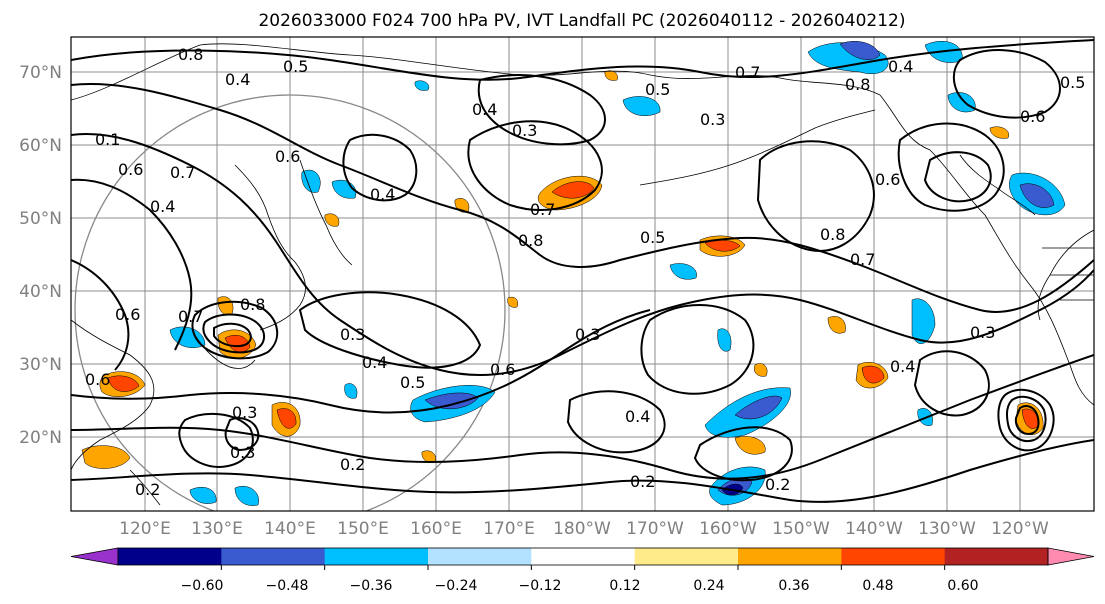  I want to click on colorbar-tick-label: −0.12, so click(540, 586).